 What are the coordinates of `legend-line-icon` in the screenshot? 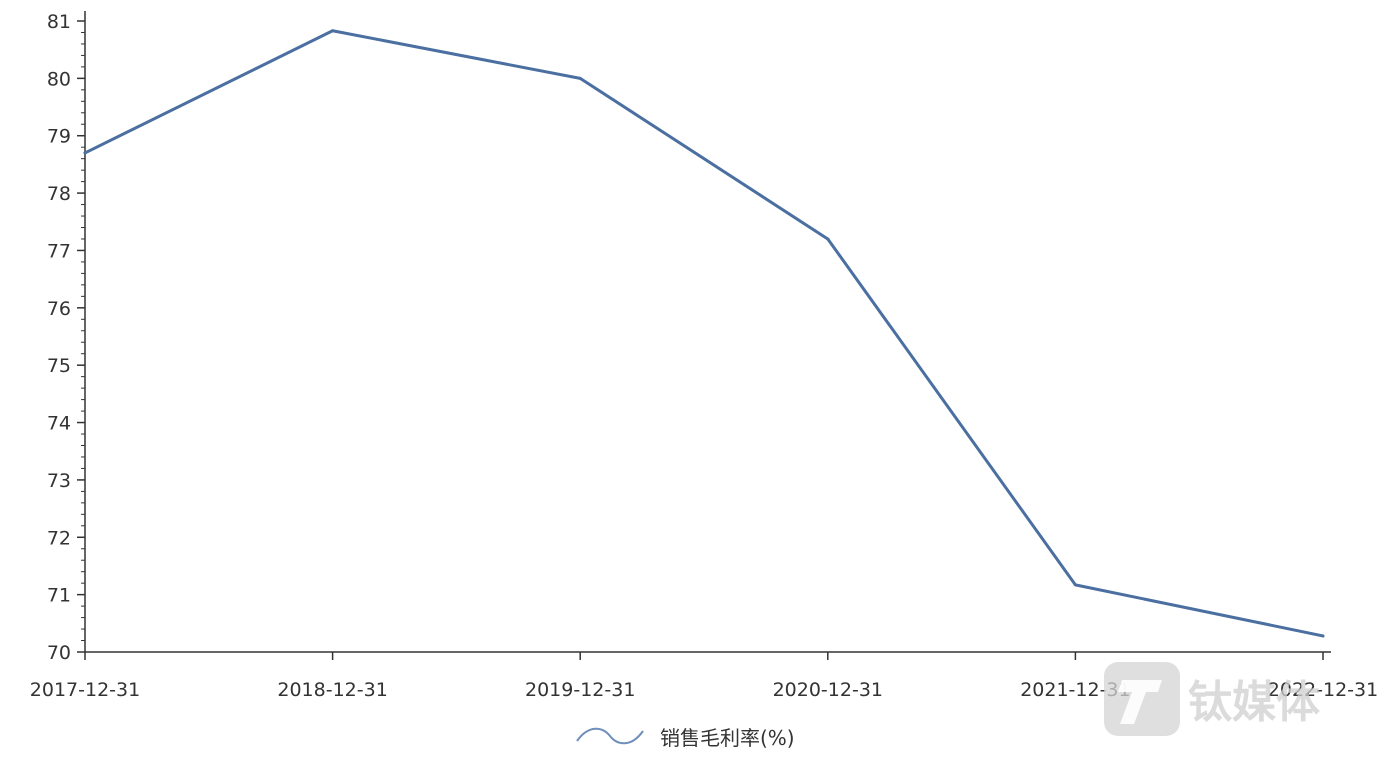 It's located at (610, 736).